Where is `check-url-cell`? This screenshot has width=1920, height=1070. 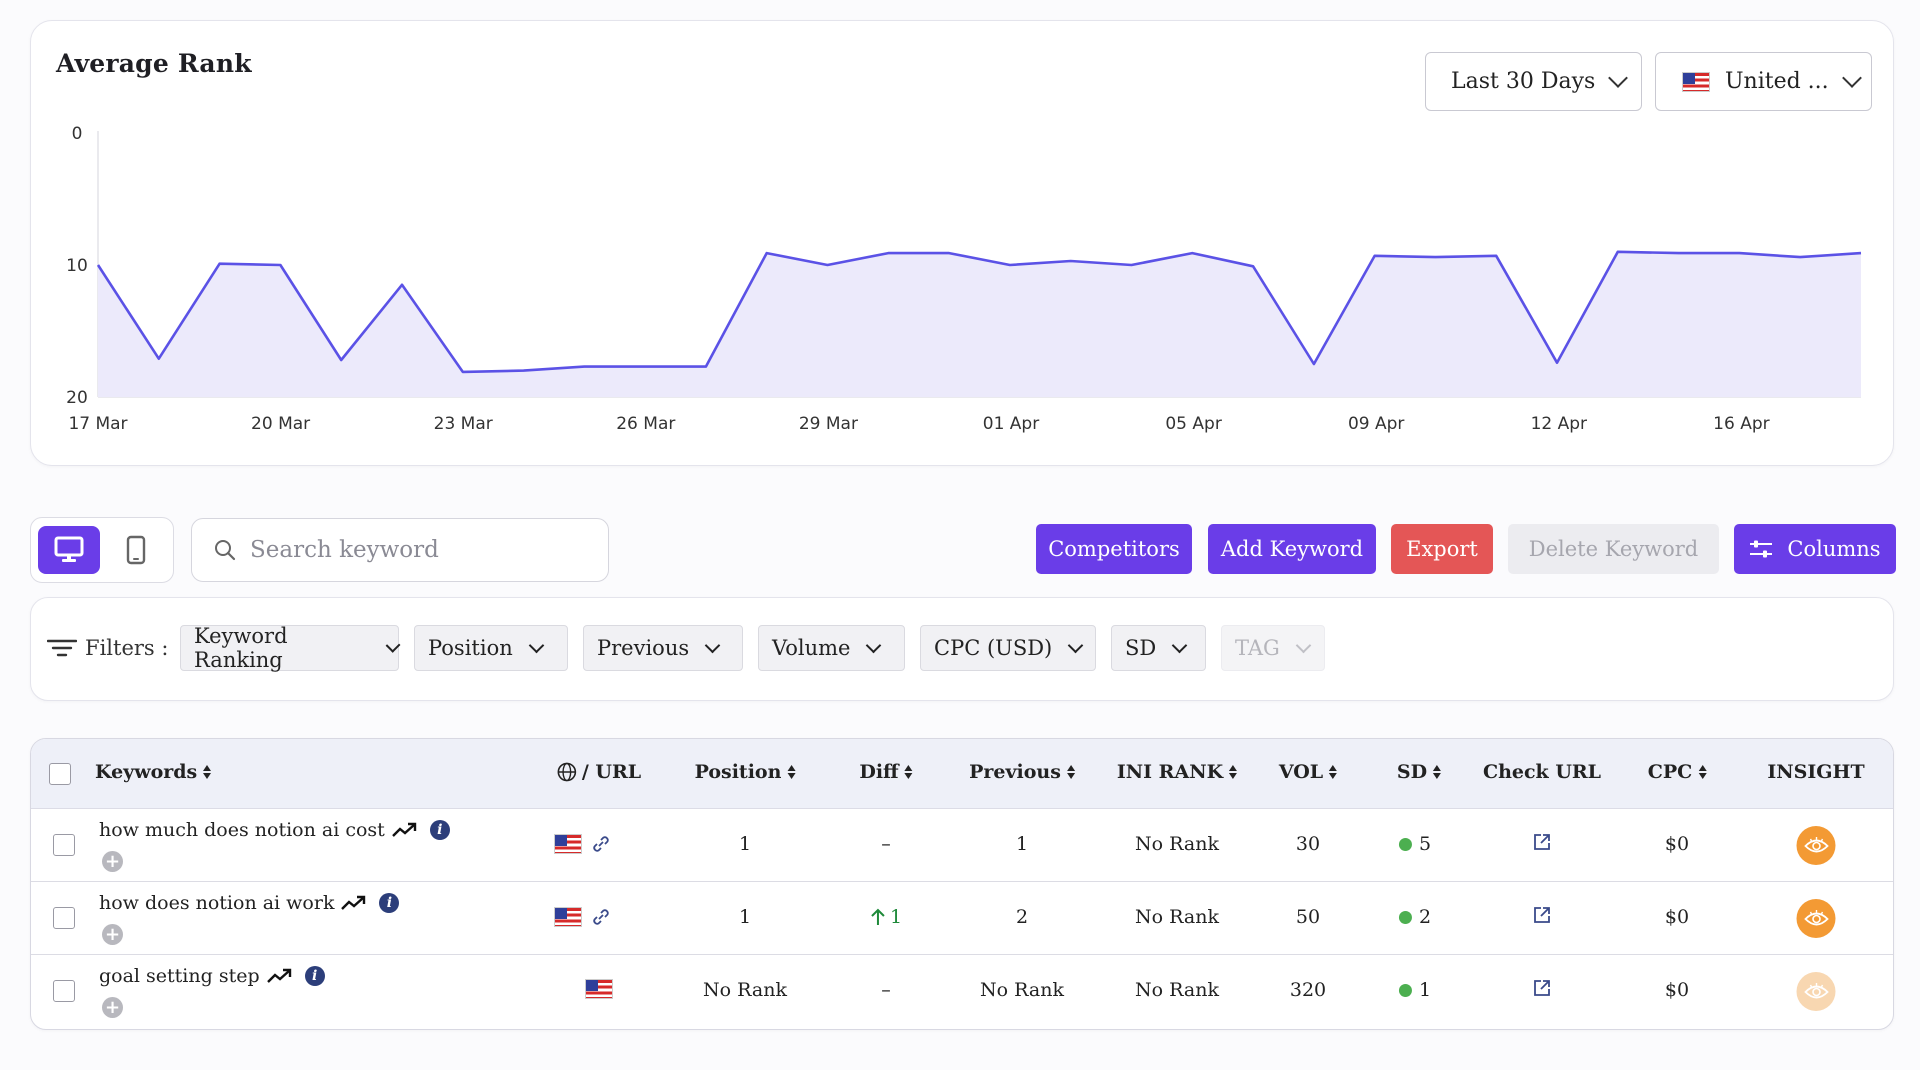 check-url-cell is located at coordinates (1542, 988).